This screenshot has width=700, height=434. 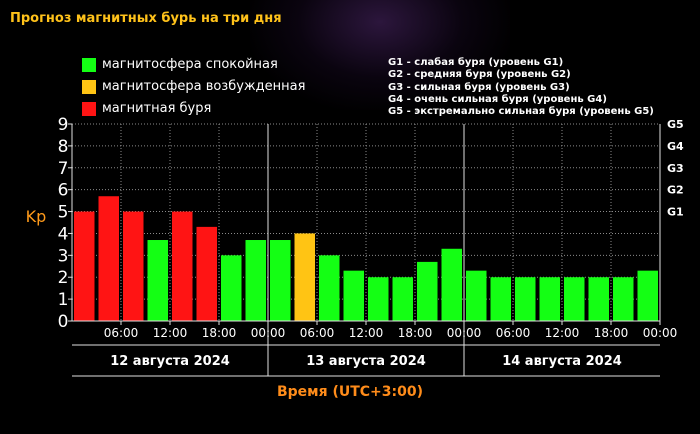 What do you see at coordinates (63, 234) in the screenshot?
I see `y-tick-label: 4` at bounding box center [63, 234].